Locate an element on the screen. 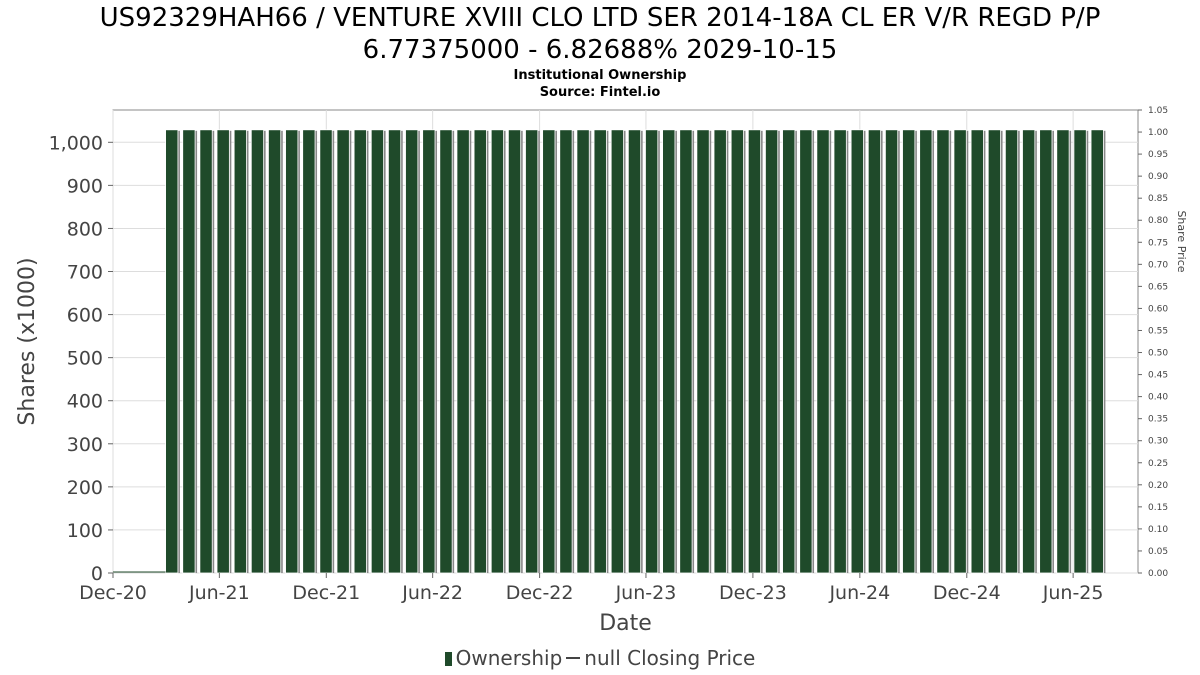 The width and height of the screenshot is (1200, 675). y2-tick-label: 0.85 is located at coordinates (1158, 199).